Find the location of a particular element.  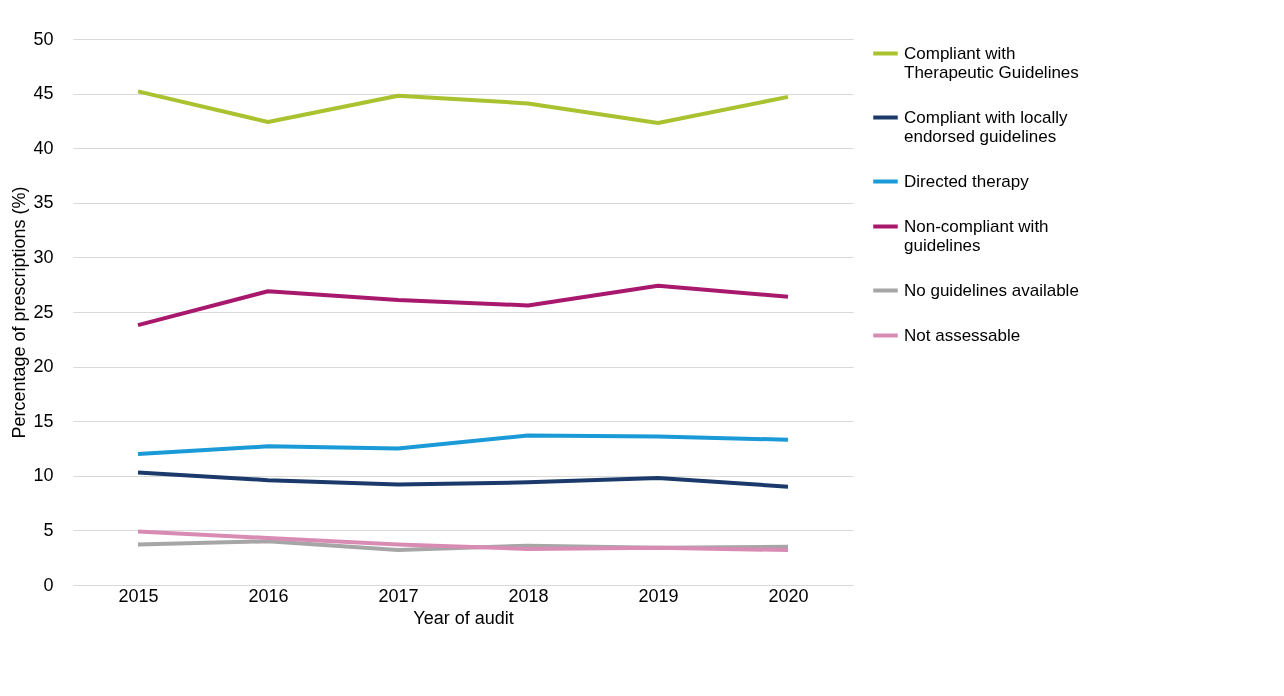

y-tick-label: 0 is located at coordinates (48, 584).